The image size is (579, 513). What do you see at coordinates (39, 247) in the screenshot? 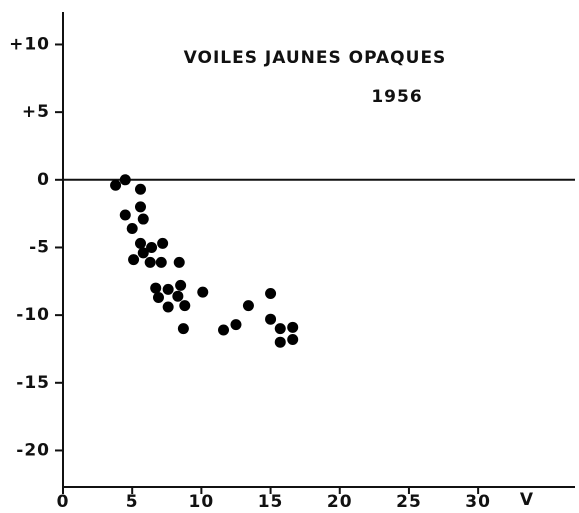
I see `y-tick-label: -5` at bounding box center [39, 247].